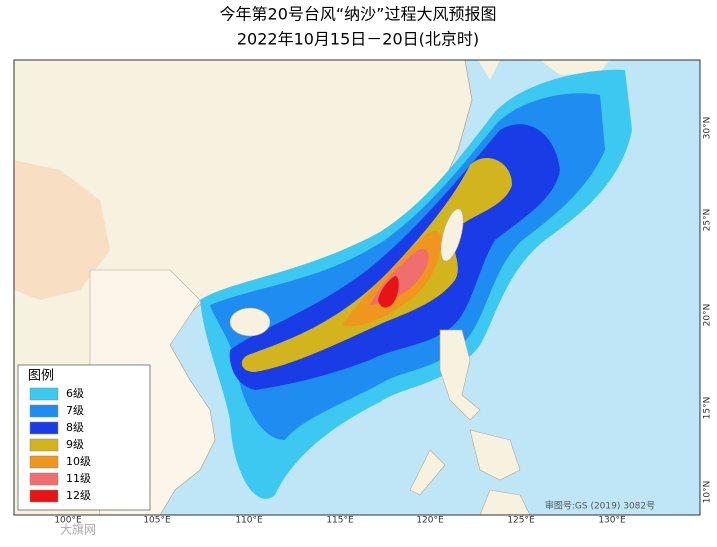 The width and height of the screenshot is (717, 547). I want to click on longitude-label: 105°E, so click(157, 521).